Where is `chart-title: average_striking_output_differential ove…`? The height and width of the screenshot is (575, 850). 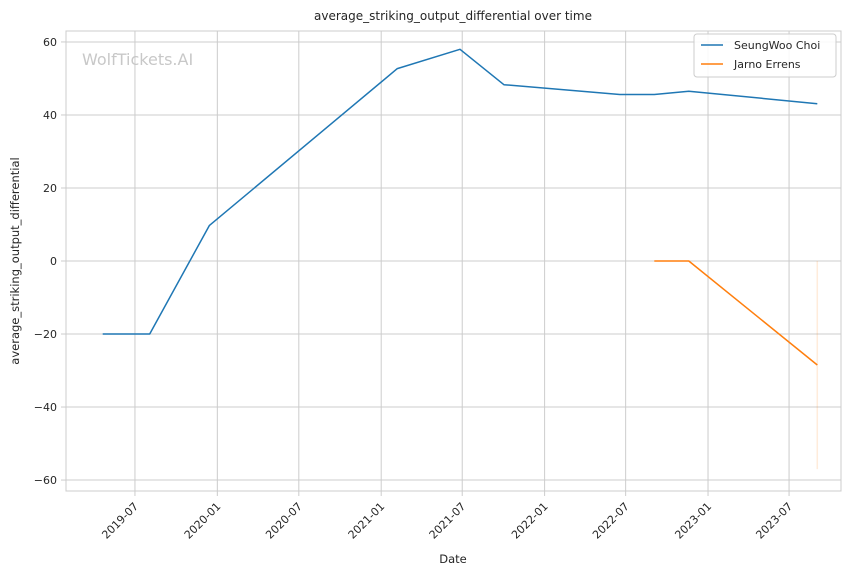 chart-title: average_striking_output_differential ove… is located at coordinates (453, 16).